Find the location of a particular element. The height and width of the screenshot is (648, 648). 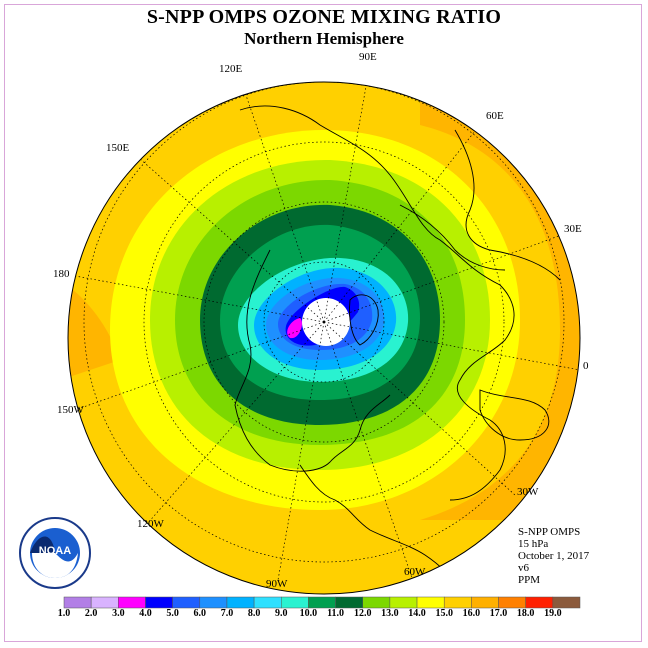

meridian-60e is located at coordinates (407, 217).